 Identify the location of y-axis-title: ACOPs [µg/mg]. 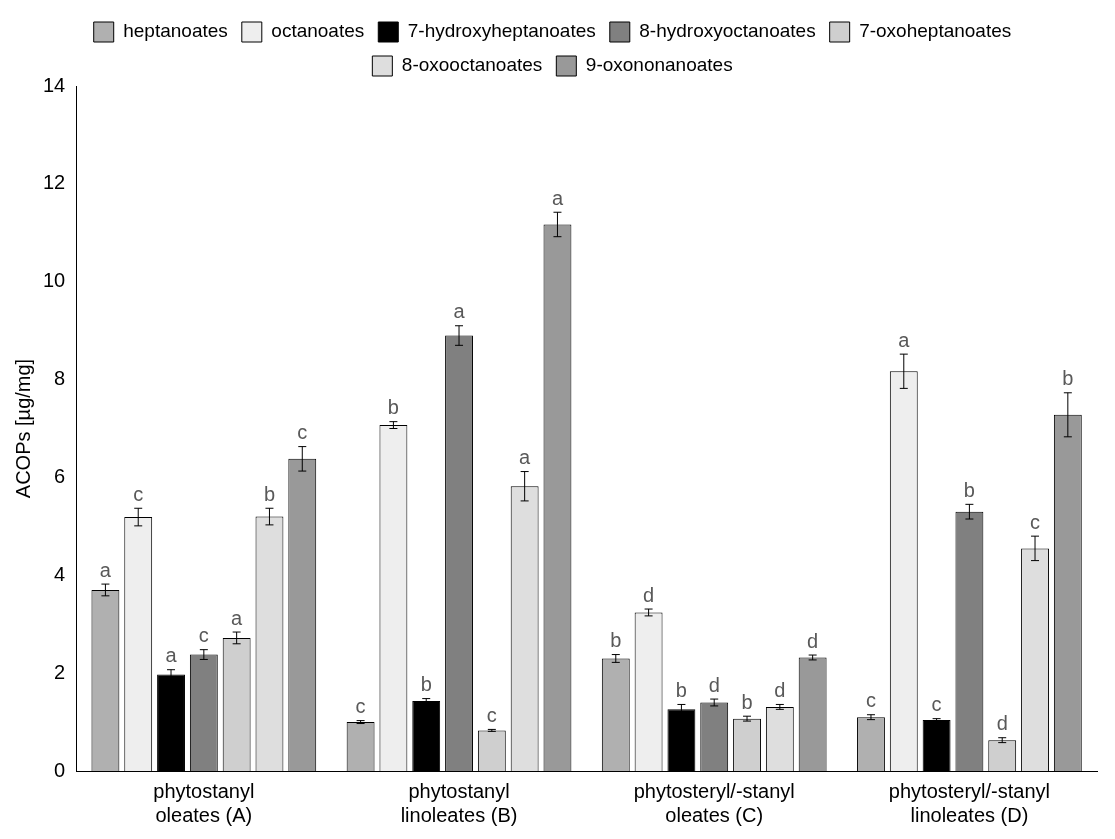
(22, 428).